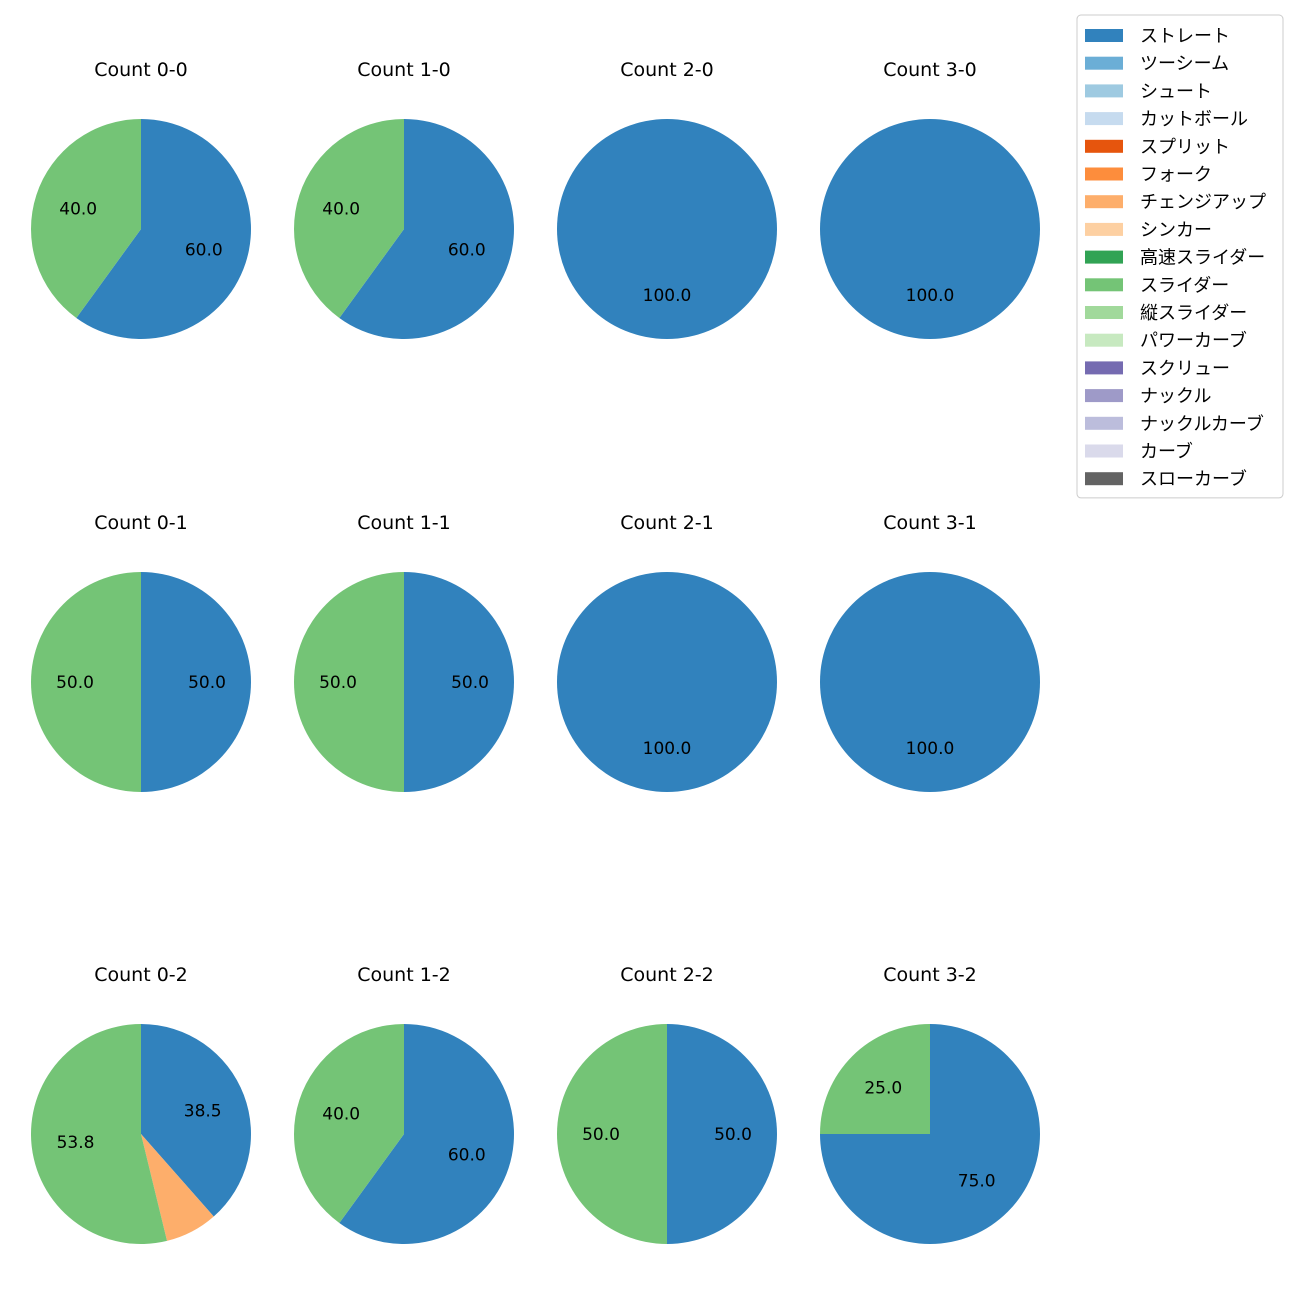 The height and width of the screenshot is (1300, 1300). Describe the element at coordinates (1185, 368) in the screenshot. I see `legend-label: スクリュー` at that location.